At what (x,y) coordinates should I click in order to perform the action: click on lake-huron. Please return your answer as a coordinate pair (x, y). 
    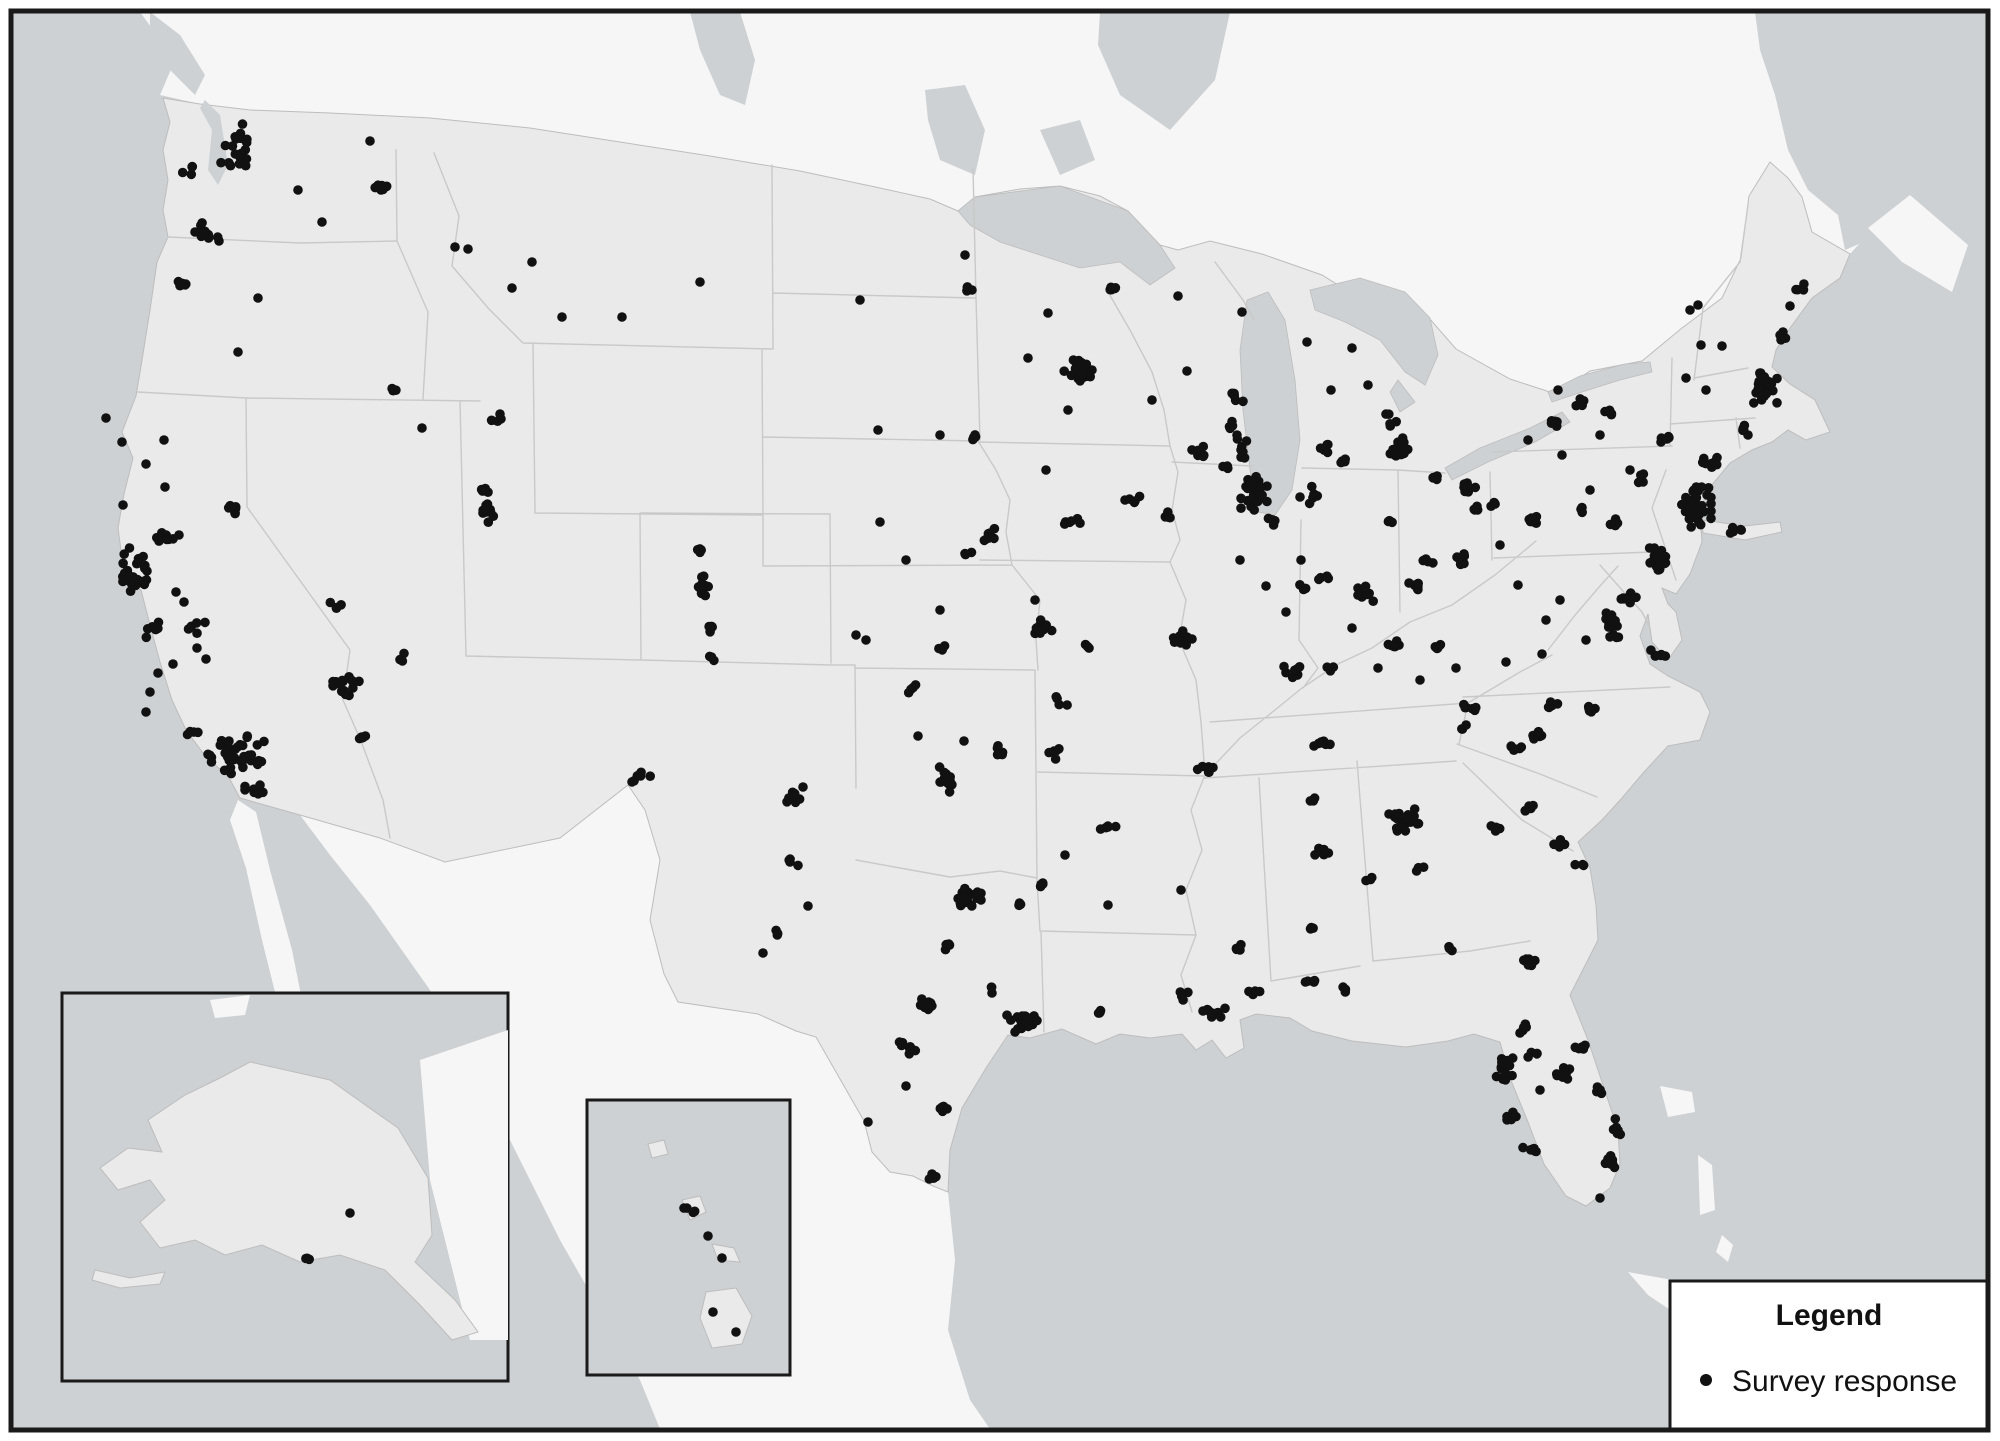
    Looking at the image, I should click on (1374, 331).